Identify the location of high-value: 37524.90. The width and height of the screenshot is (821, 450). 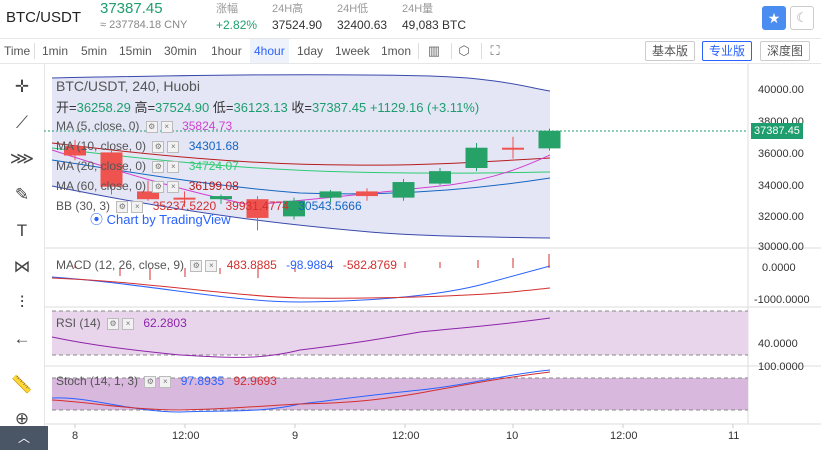
(182, 107).